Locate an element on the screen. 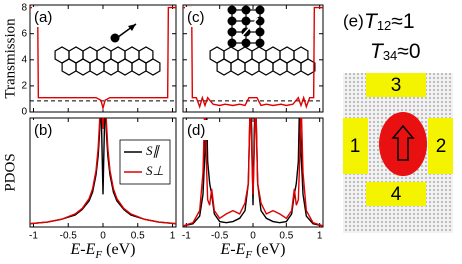 This screenshot has height=264, width=462. relation: ≈1 is located at coordinates (402, 21).